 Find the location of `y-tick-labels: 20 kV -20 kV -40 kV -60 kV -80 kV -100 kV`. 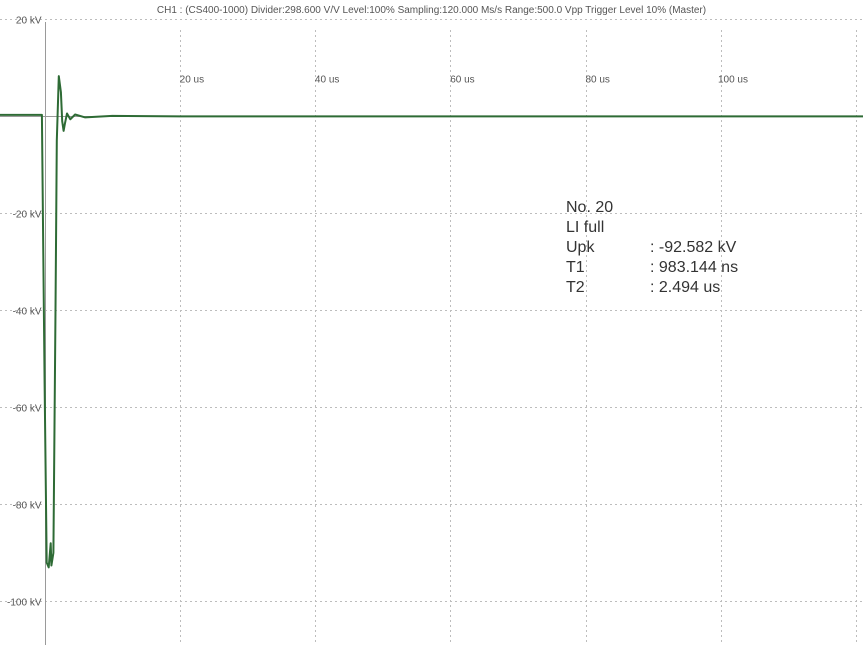

y-tick-labels: 20 kV -20 kV -40 kV -60 kV -80 kV -100 kV is located at coordinates (24, 311).